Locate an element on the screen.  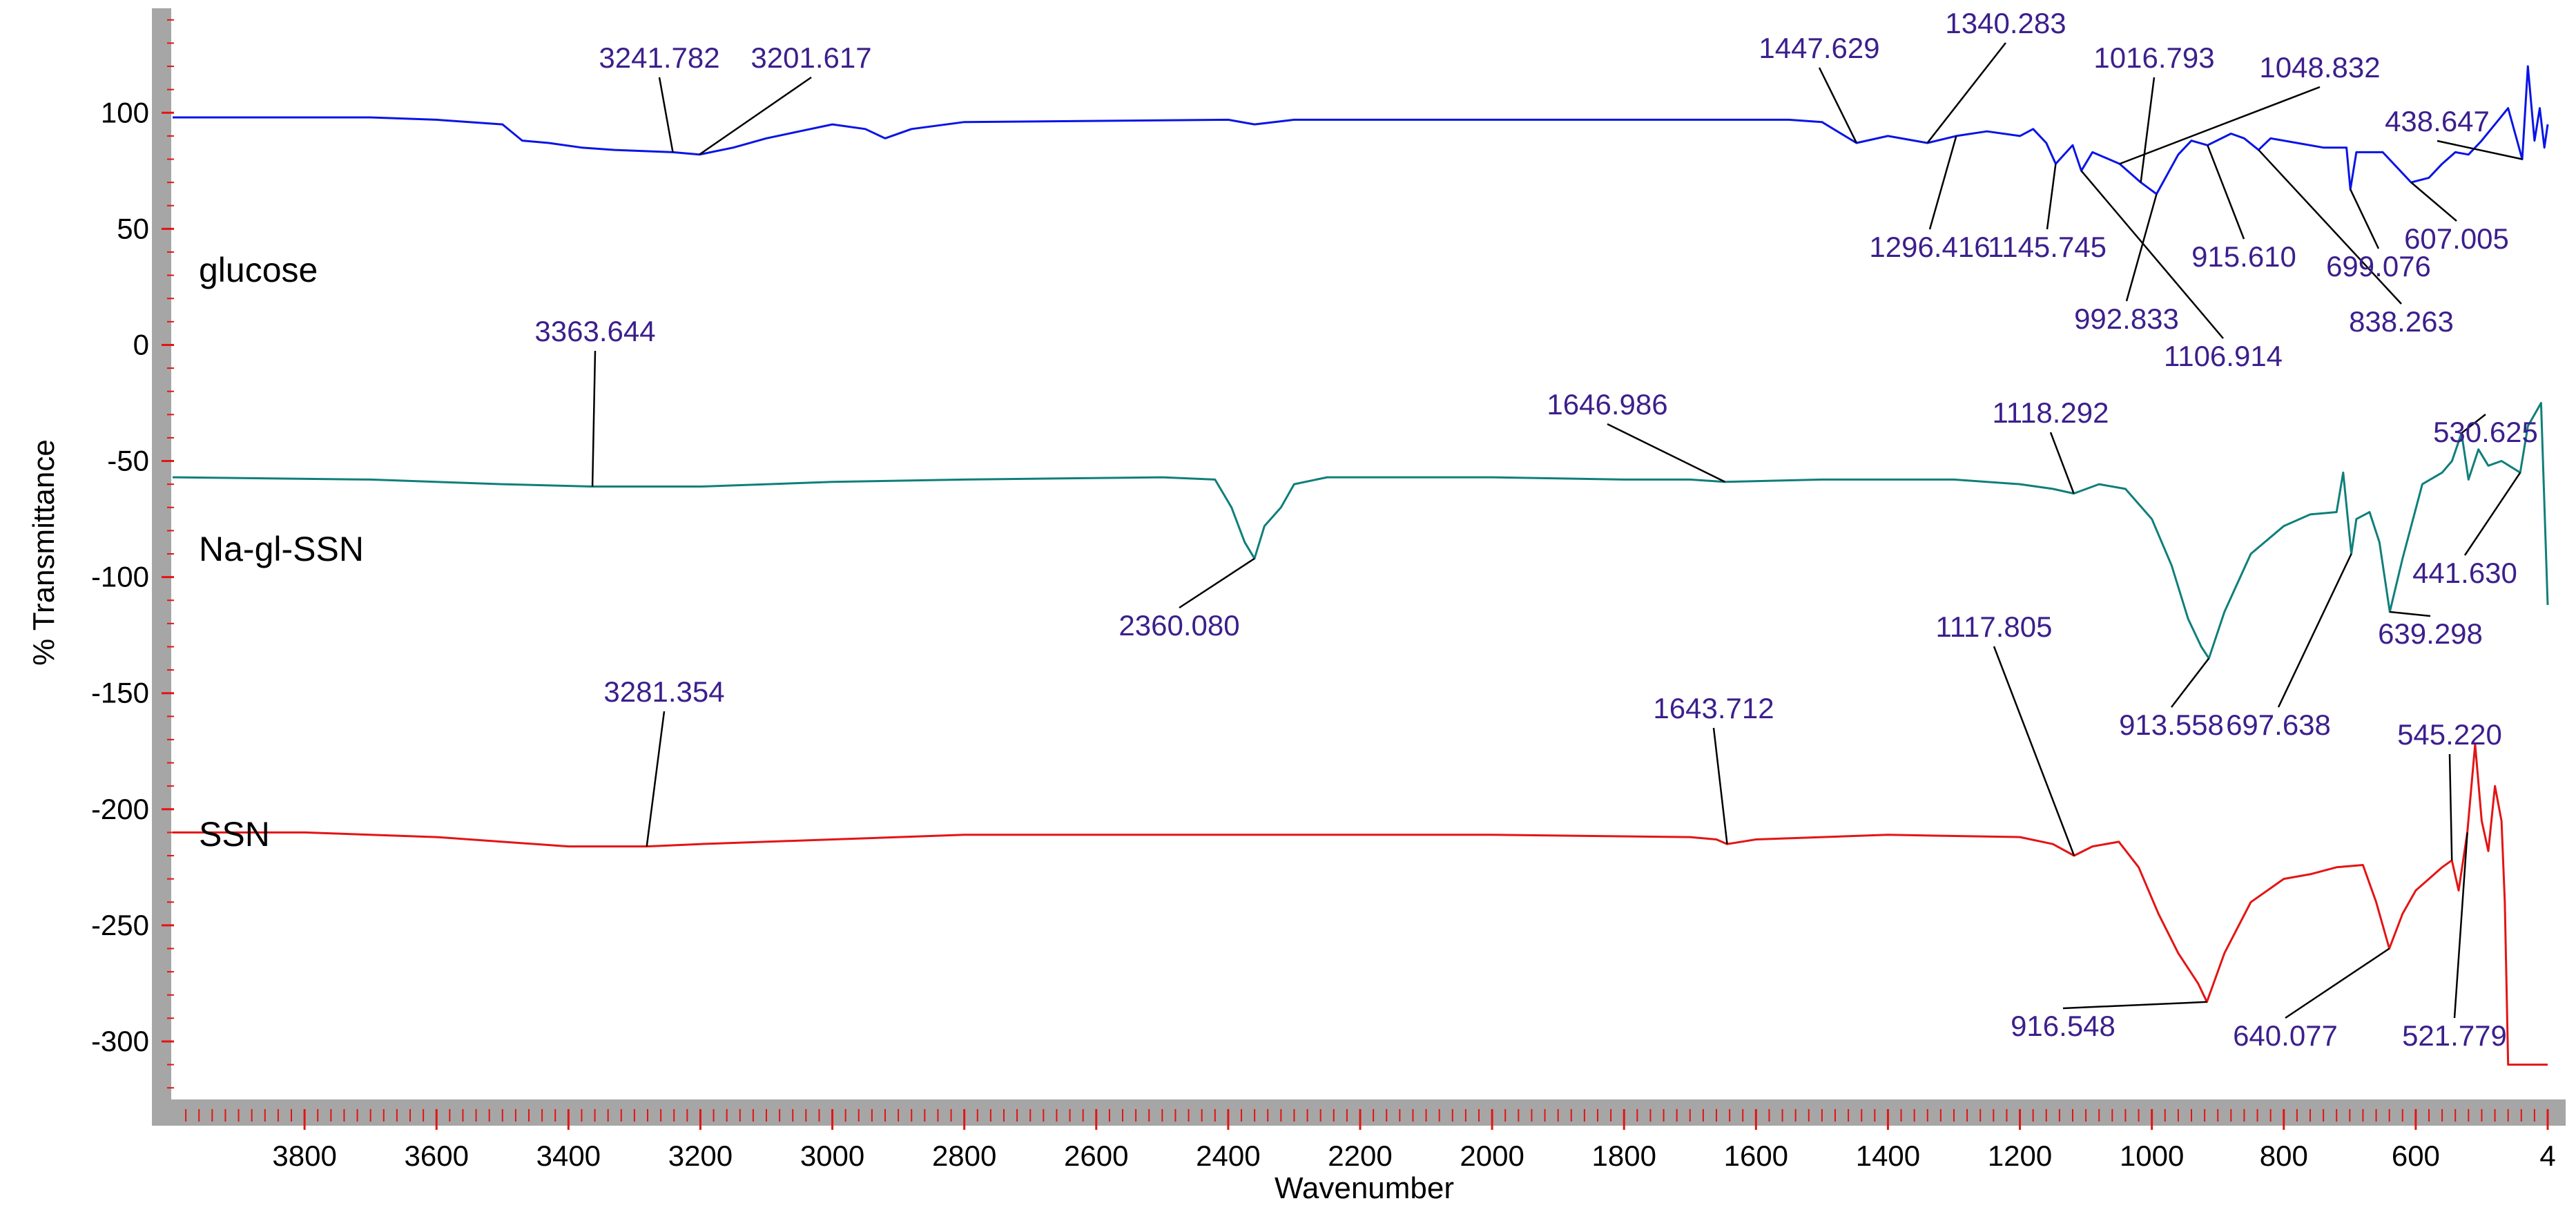
y-tick-label: 50 is located at coordinates (133, 228).